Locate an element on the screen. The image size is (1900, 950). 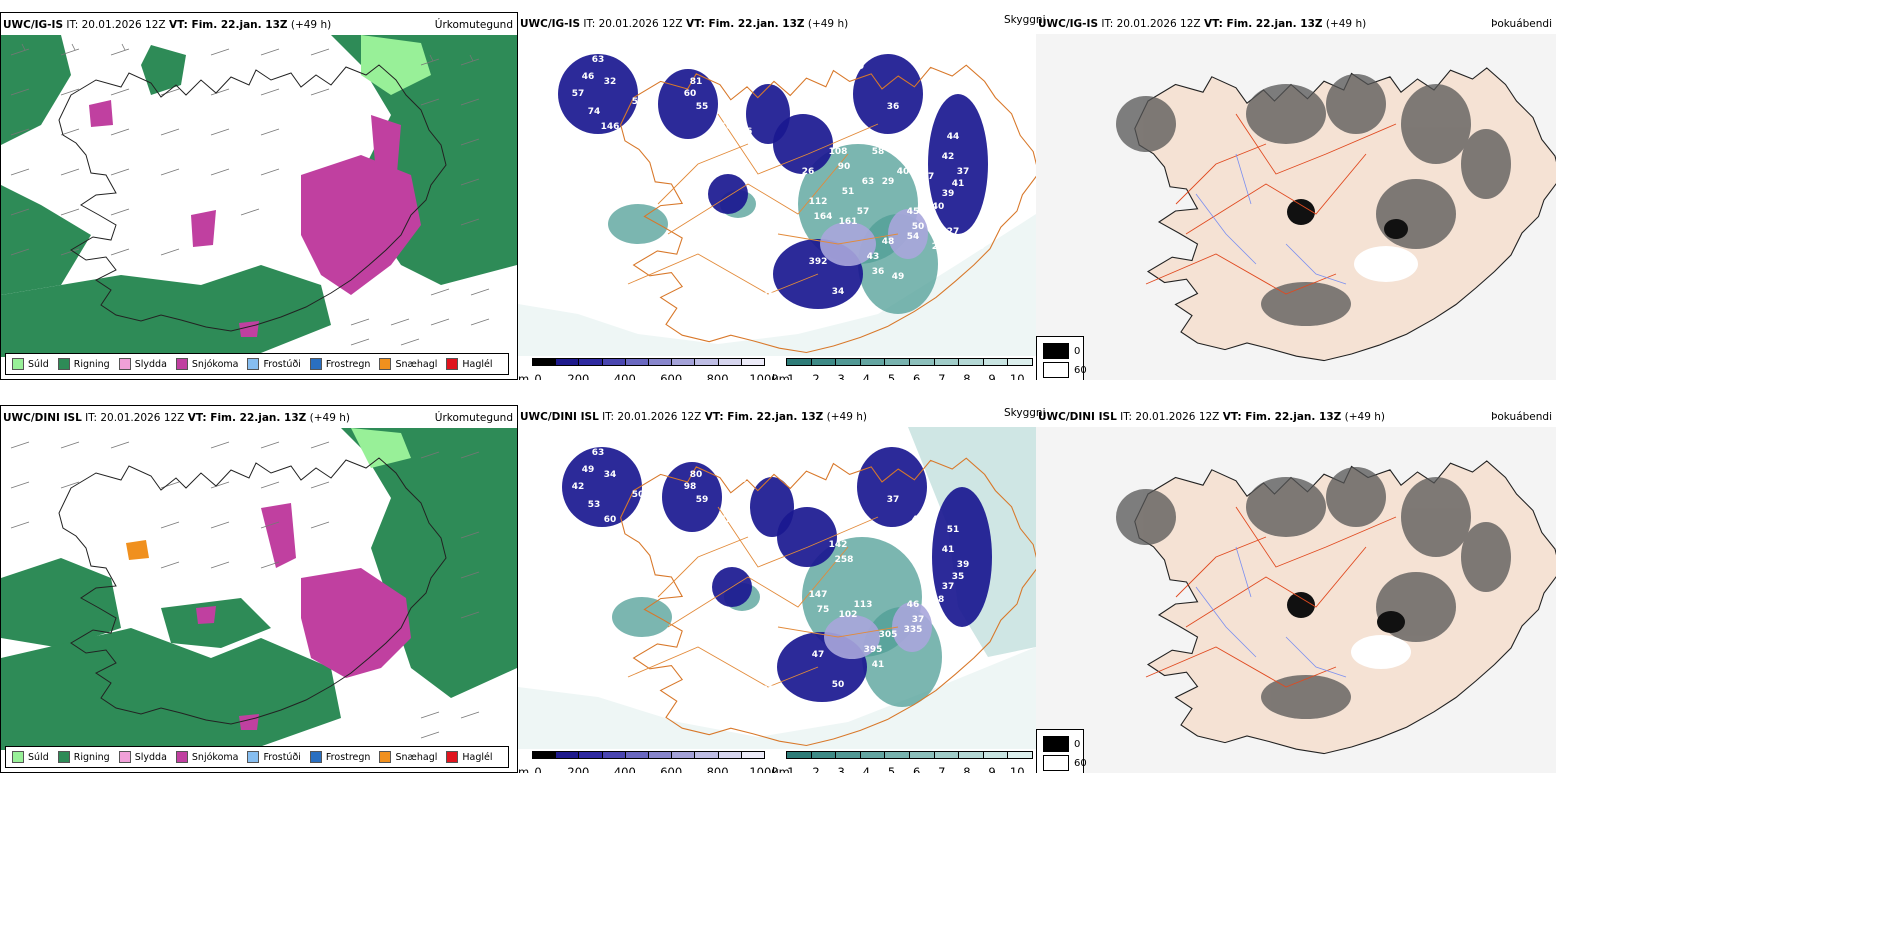
visibility-value-label: 42 is located at coordinates (578, 487).